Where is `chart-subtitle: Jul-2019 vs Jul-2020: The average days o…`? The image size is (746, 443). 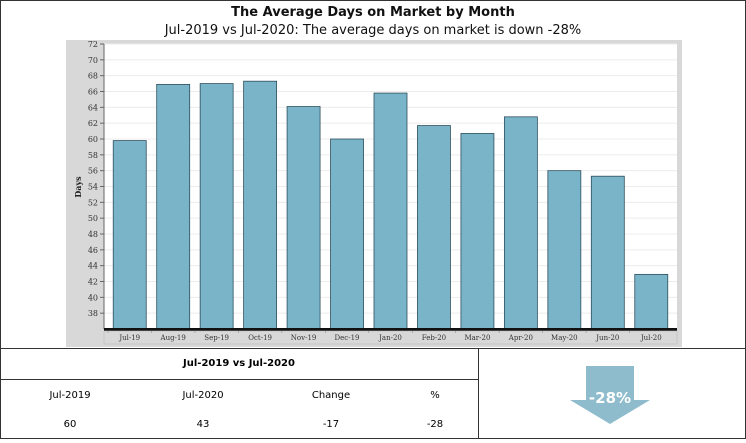
chart-subtitle: Jul-2019 vs Jul-2020: The average days o… is located at coordinates (373, 30).